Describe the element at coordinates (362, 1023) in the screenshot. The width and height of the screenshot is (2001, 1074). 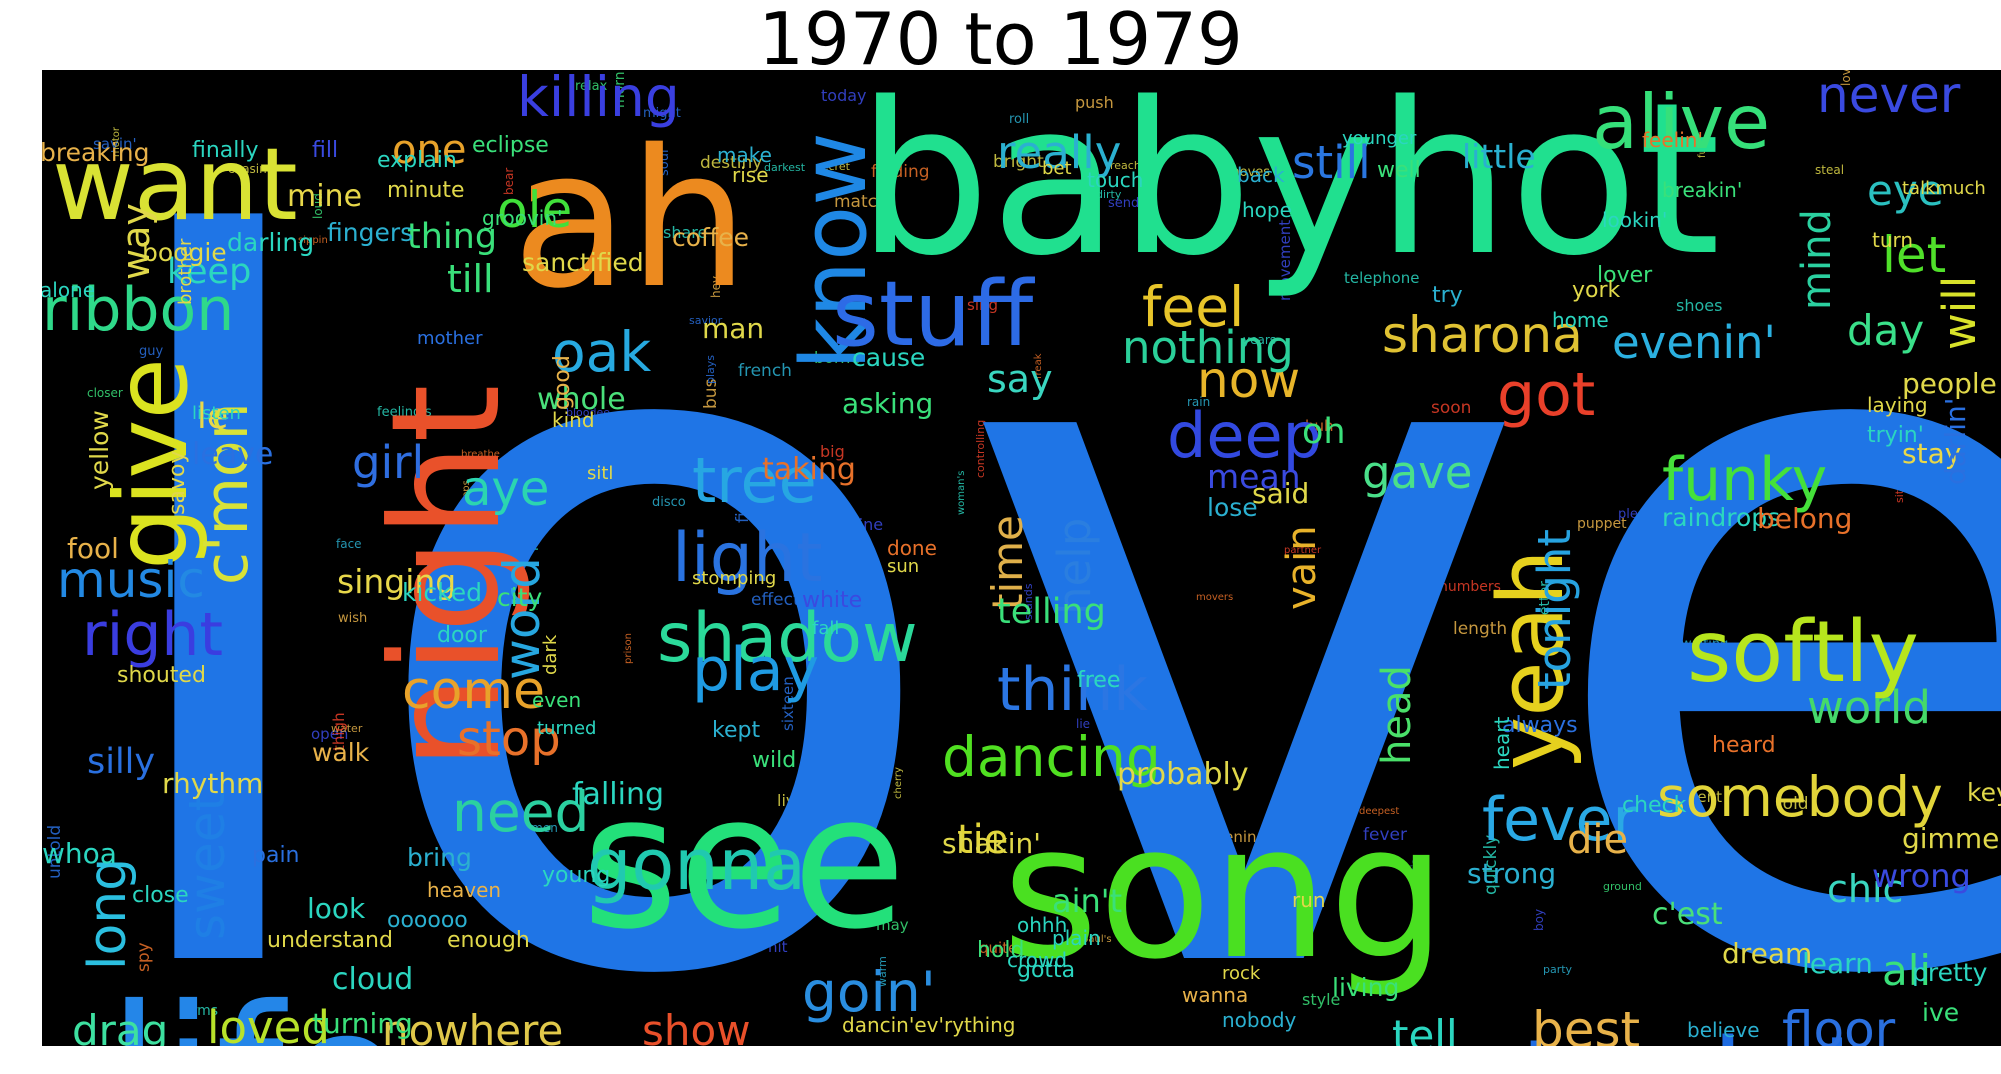
I see `word-turning: turning` at that location.